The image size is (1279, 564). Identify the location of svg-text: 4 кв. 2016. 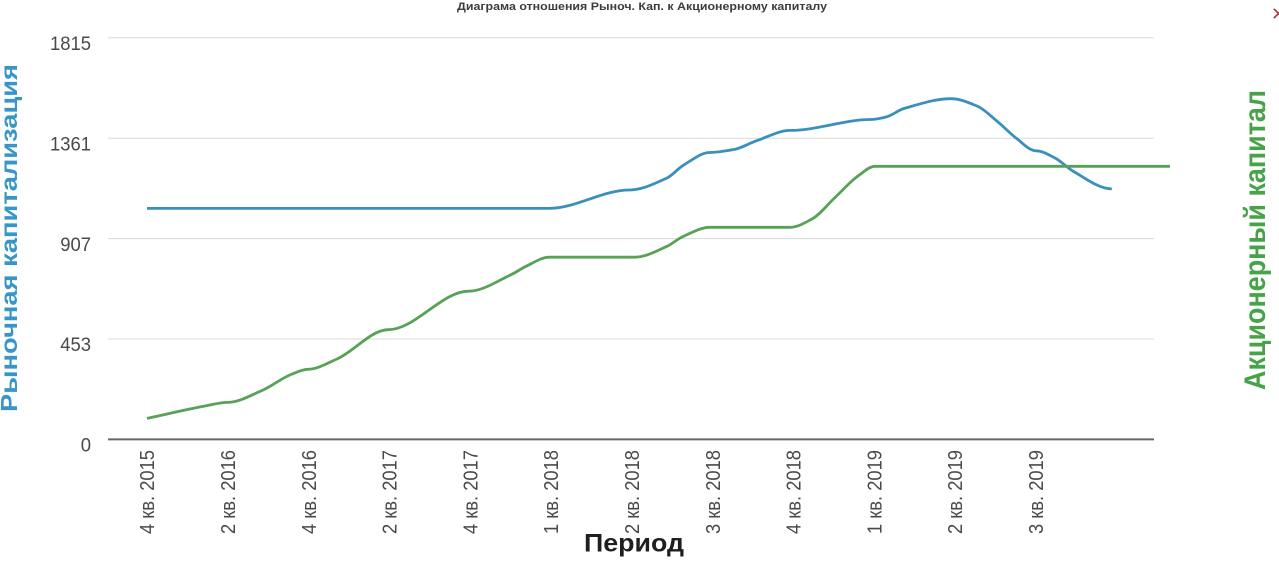
(310, 492).